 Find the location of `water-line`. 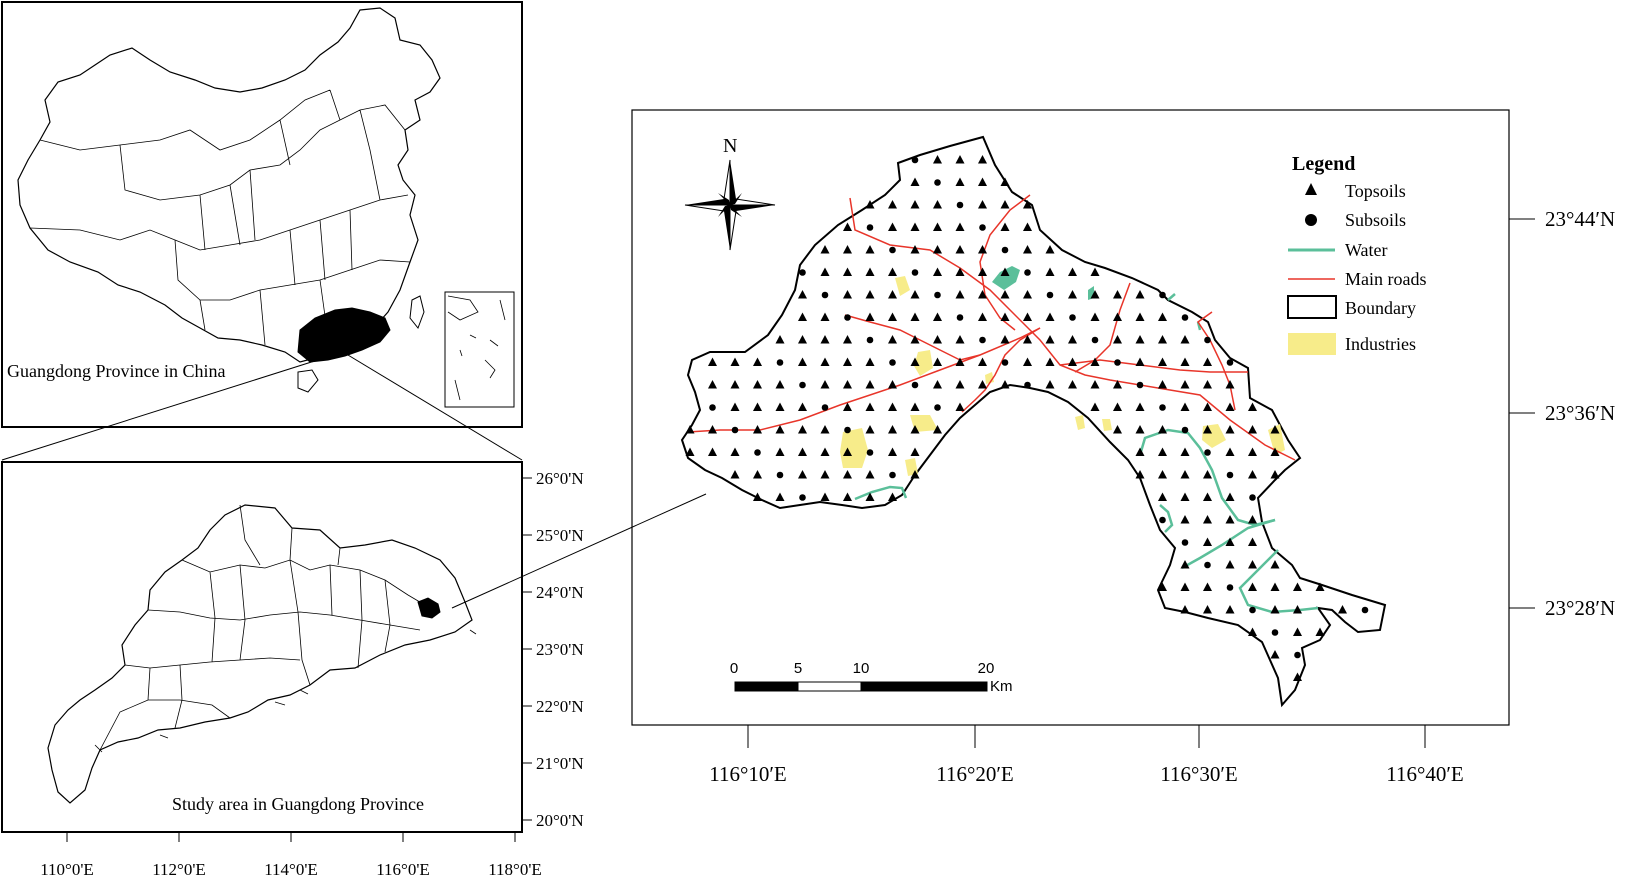

water-line is located at coordinates (1228, 544).